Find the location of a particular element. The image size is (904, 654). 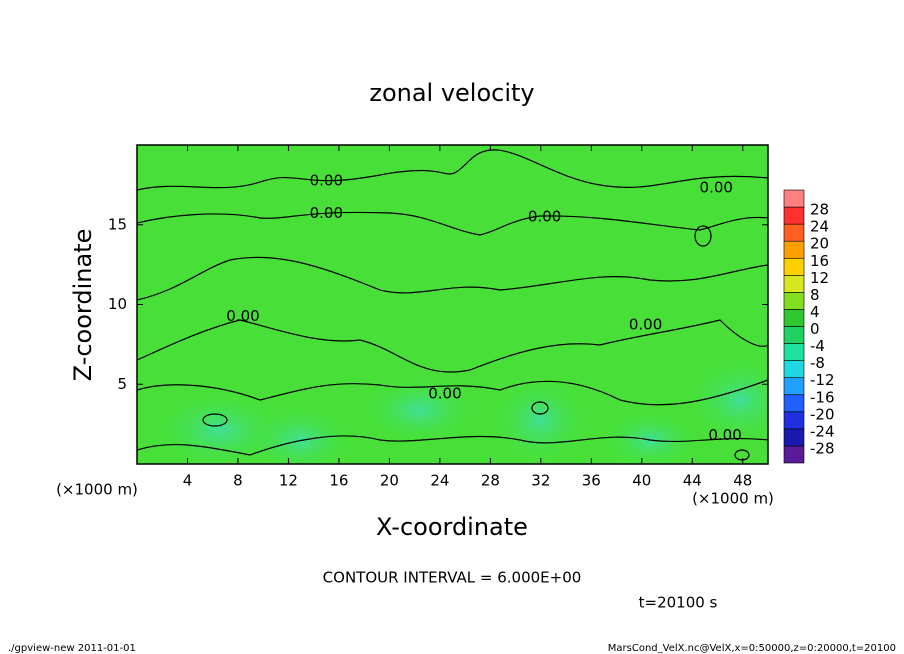

y-axis-title: Z-coordinate is located at coordinates (83, 305).